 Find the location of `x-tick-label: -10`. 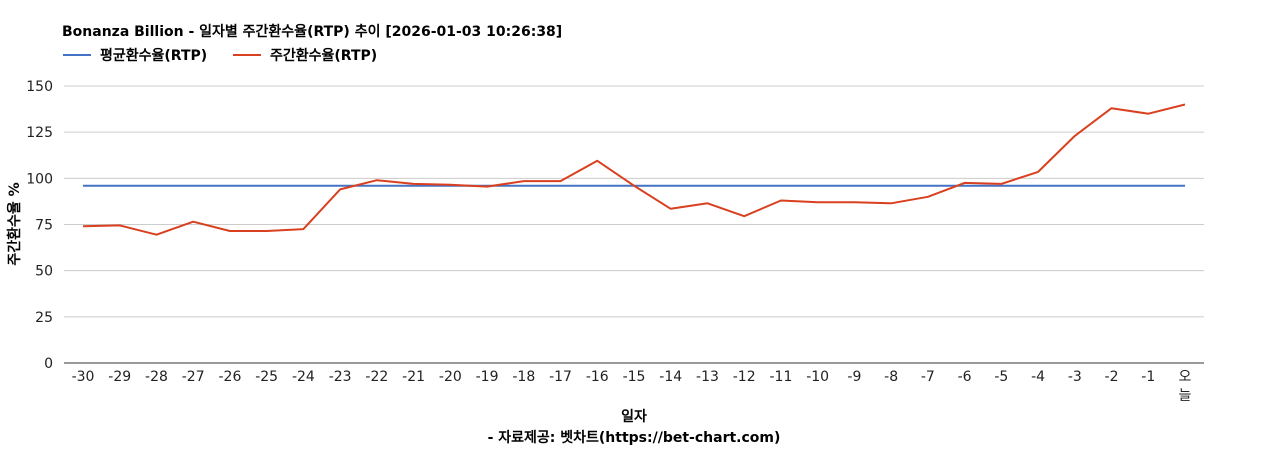

x-tick-label: -10 is located at coordinates (817, 377).